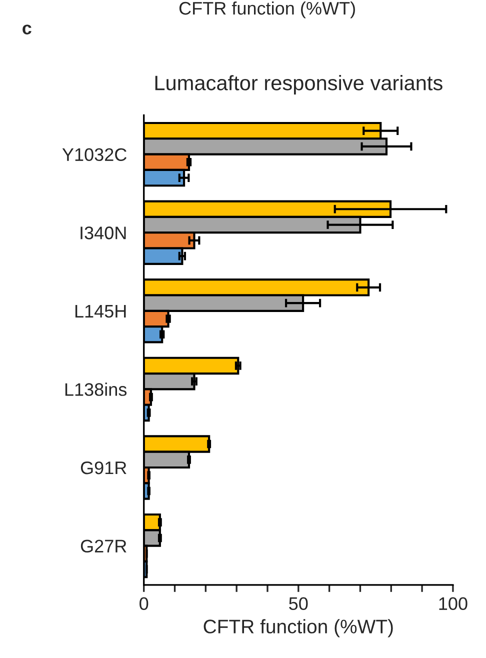 The image size is (486, 658). Describe the element at coordinates (103, 467) in the screenshot. I see `y-tick-label: G91R` at that location.